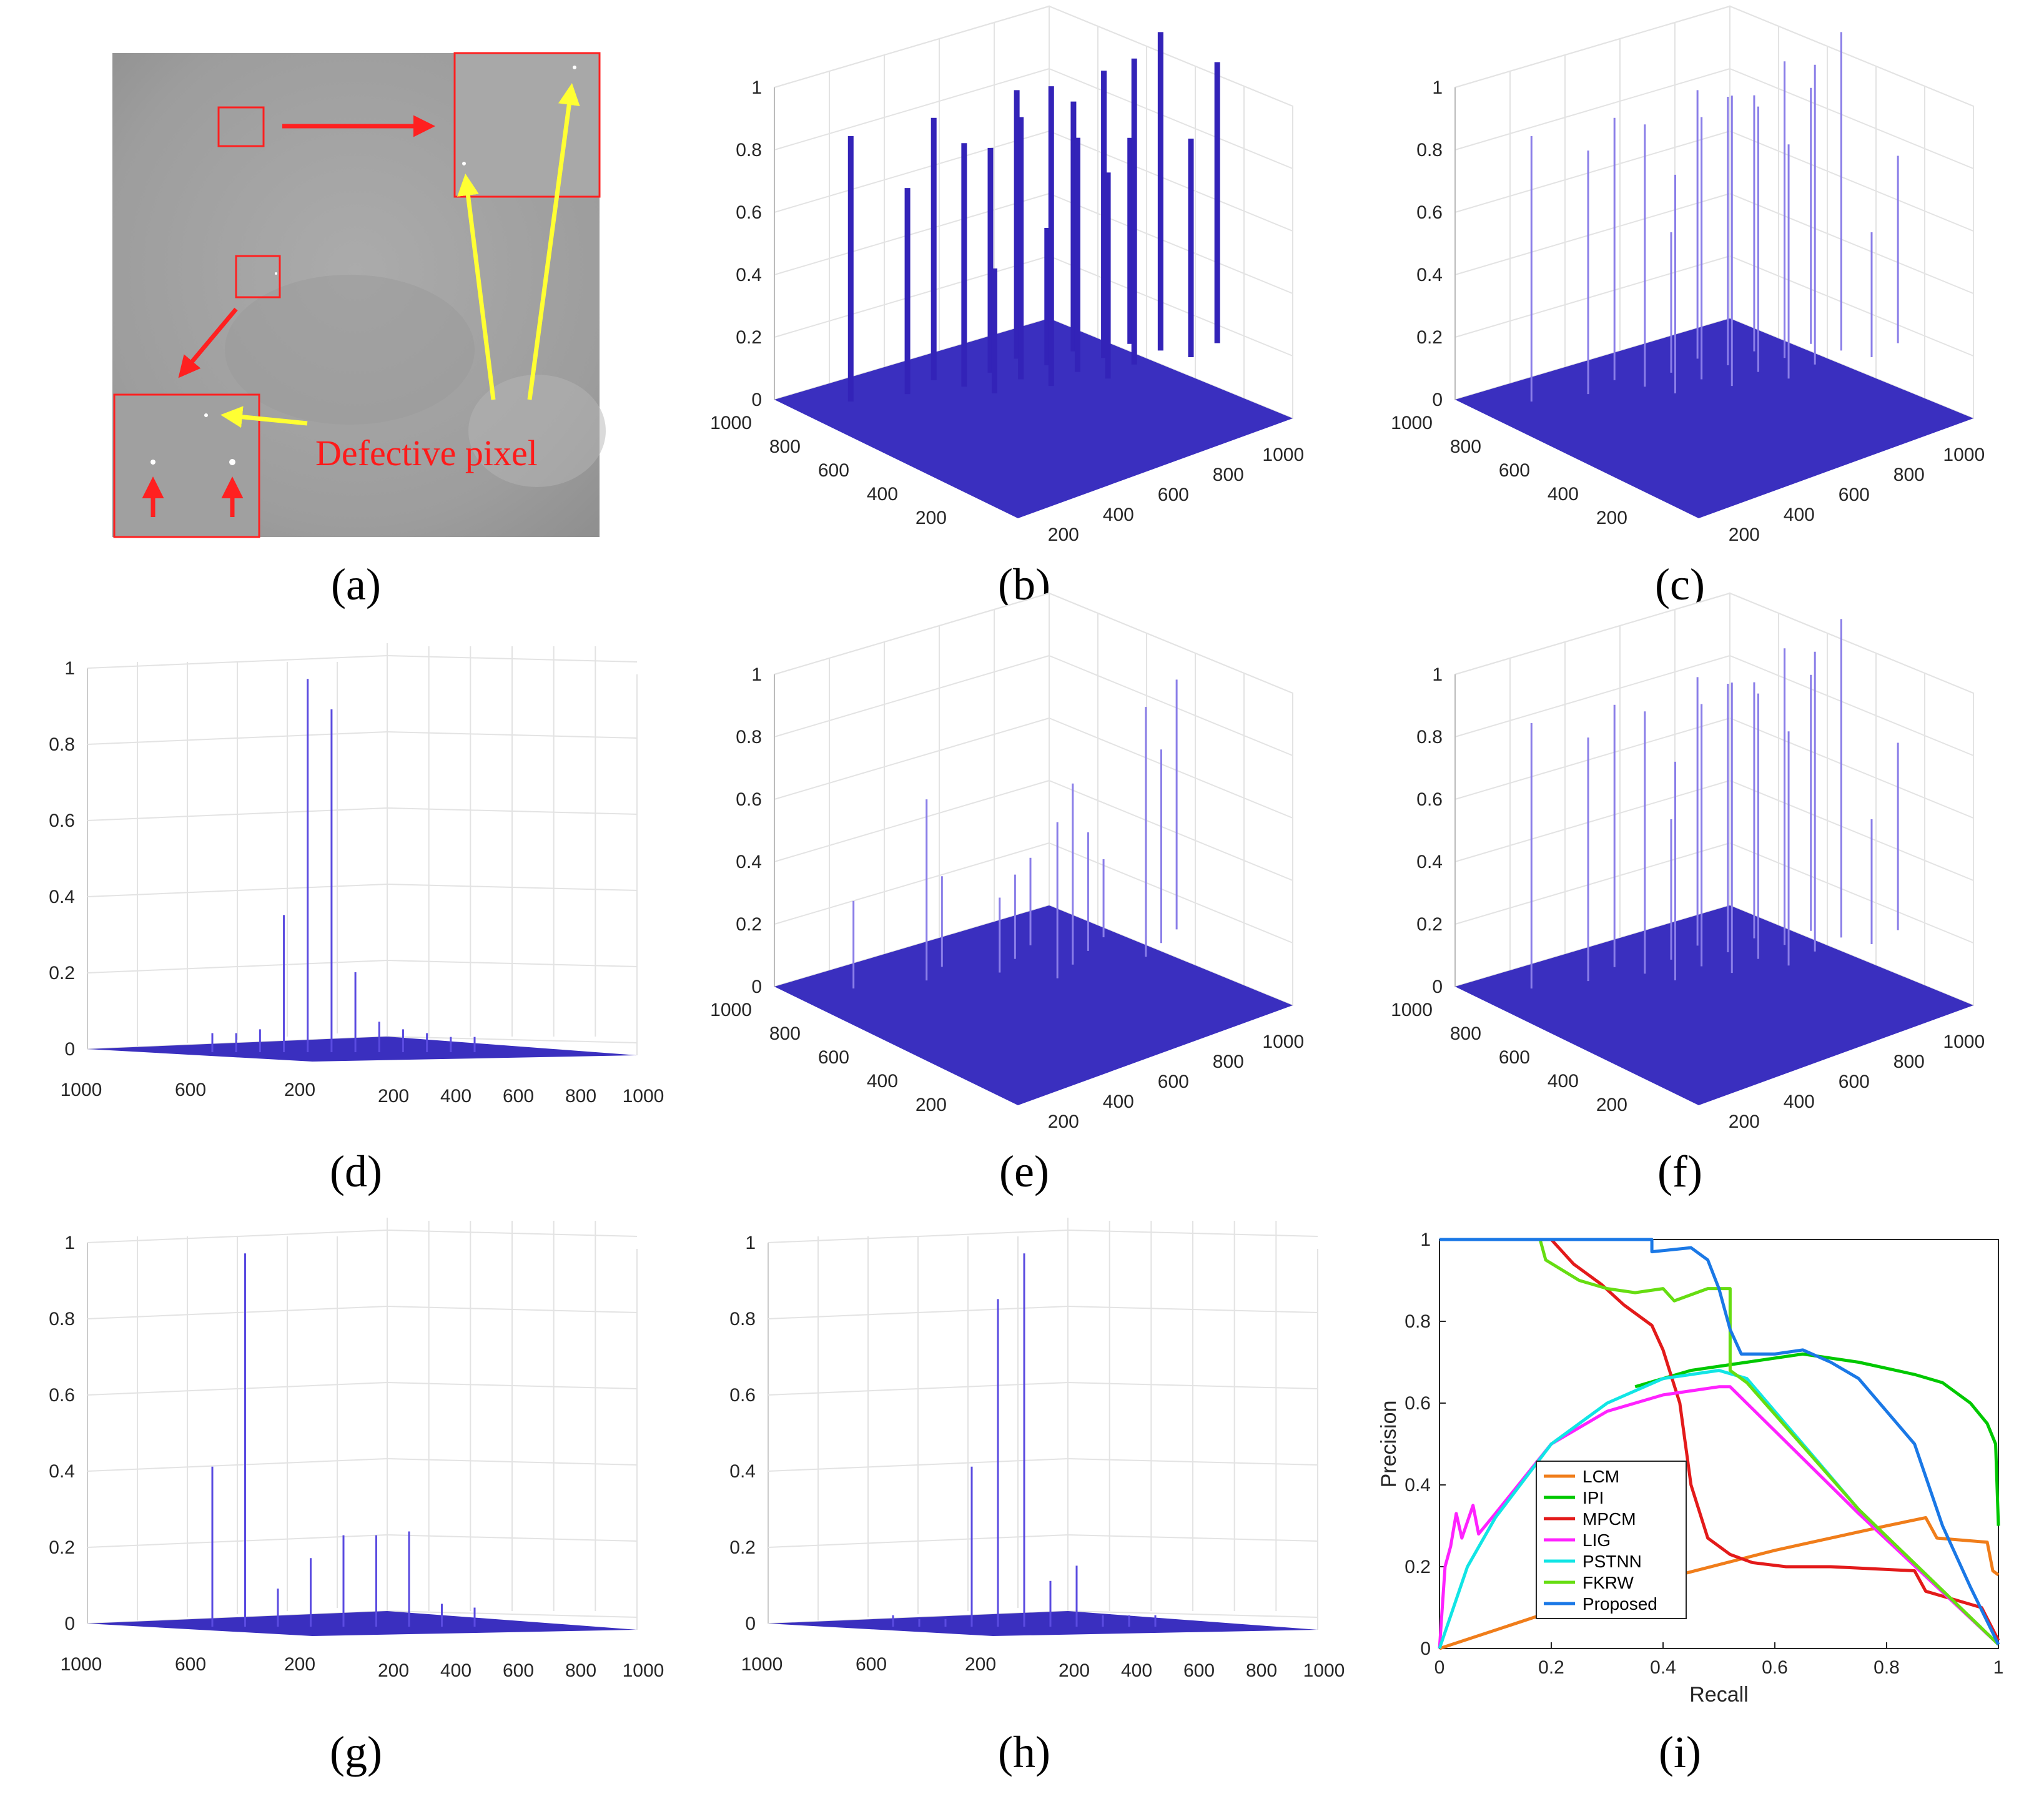  What do you see at coordinates (1024, 1752) in the screenshot?
I see `caption-h: (h)` at bounding box center [1024, 1752].